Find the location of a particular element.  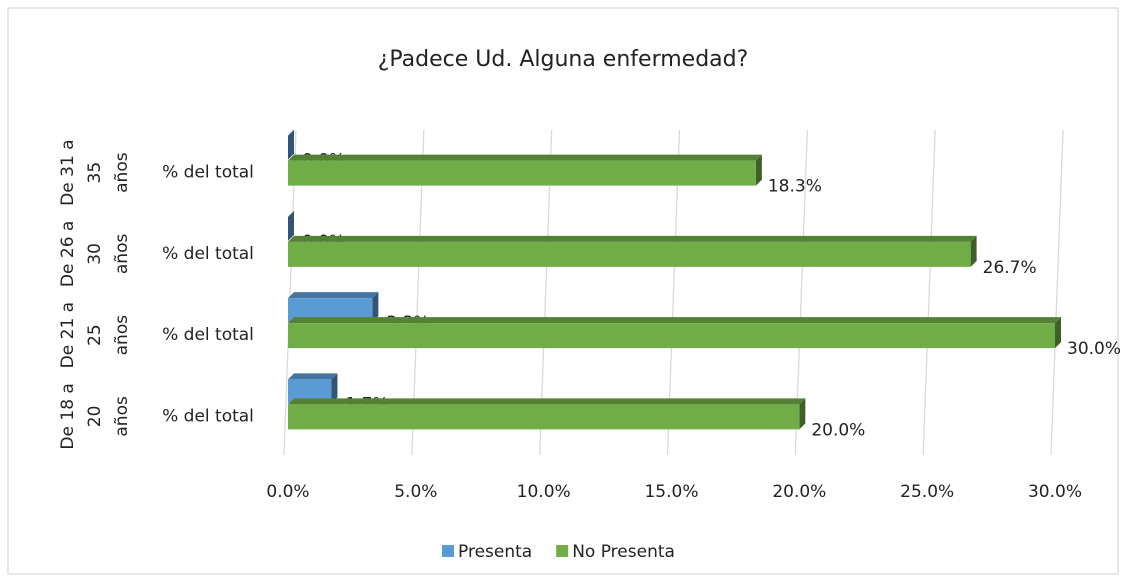

category-label: 20 is located at coordinates (95, 417).